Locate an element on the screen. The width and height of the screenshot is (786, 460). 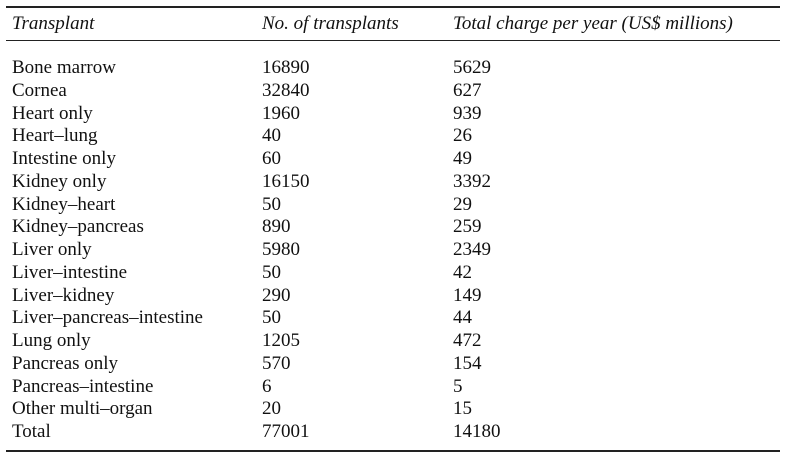
row-value: 15 is located at coordinates (462, 409).